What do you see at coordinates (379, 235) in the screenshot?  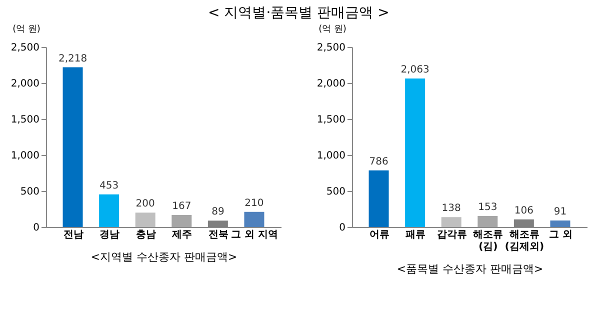 I see `x-tick-label: 어류` at bounding box center [379, 235].